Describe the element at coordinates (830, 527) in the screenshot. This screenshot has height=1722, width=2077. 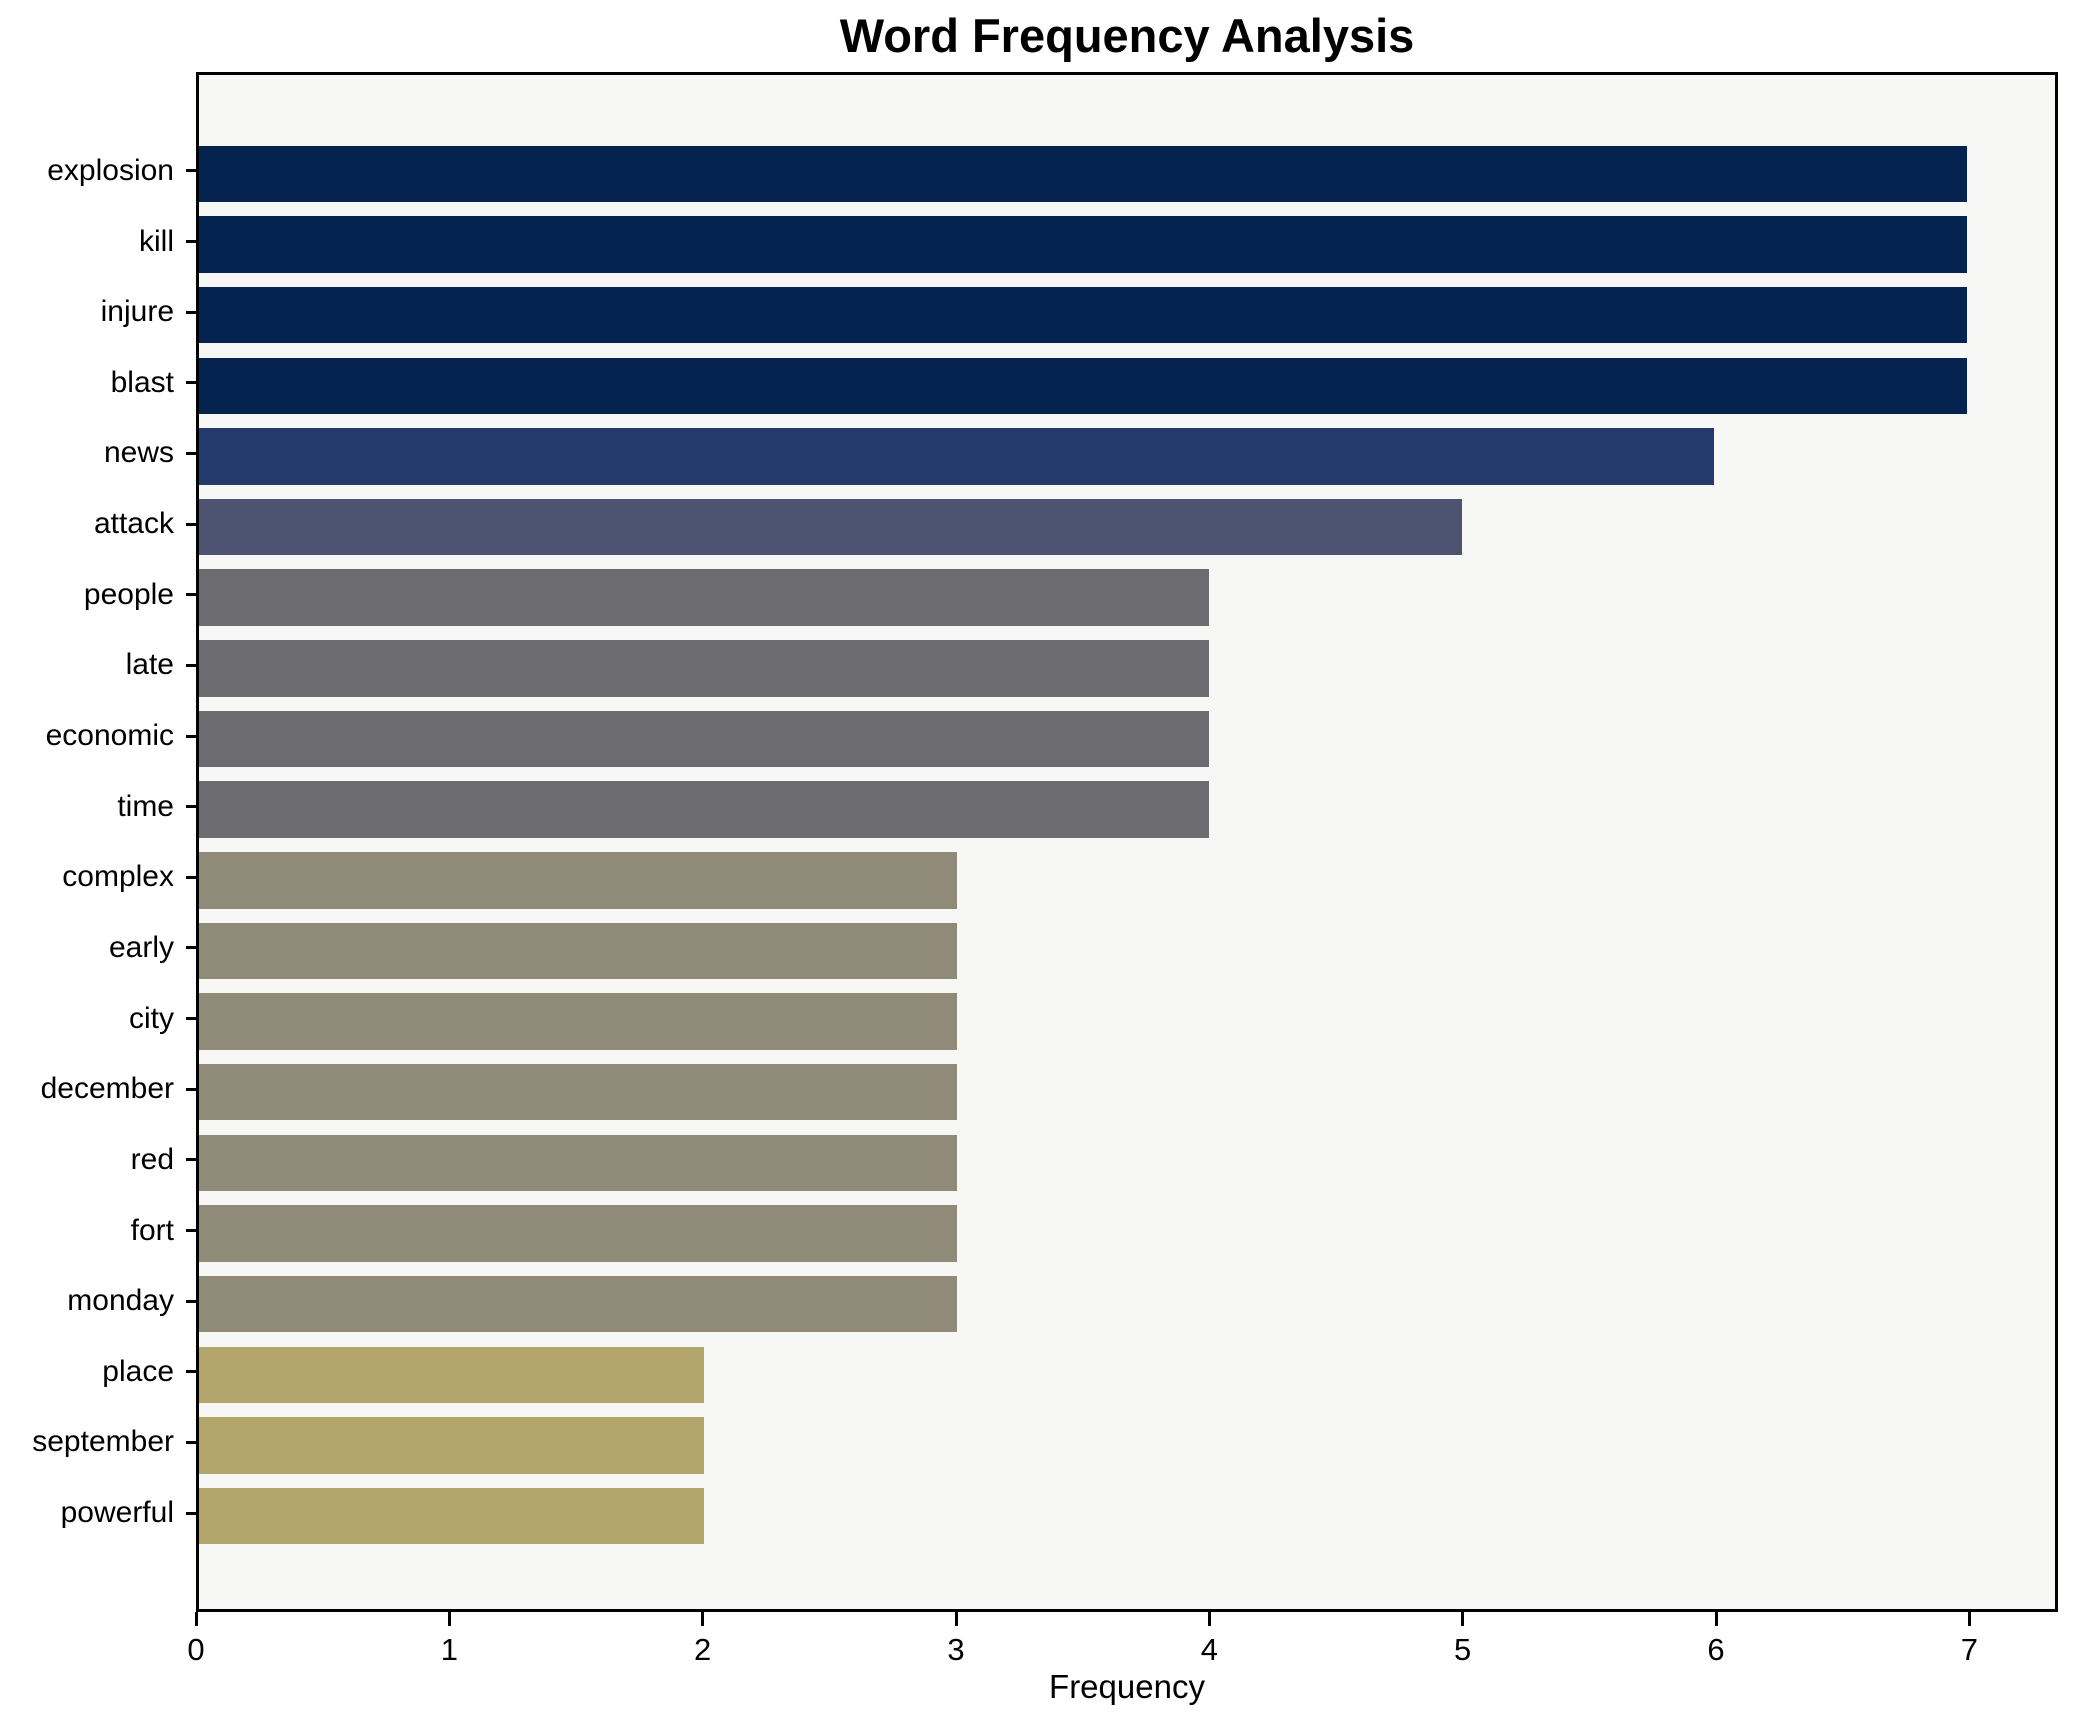
I see `bar-attack` at that location.